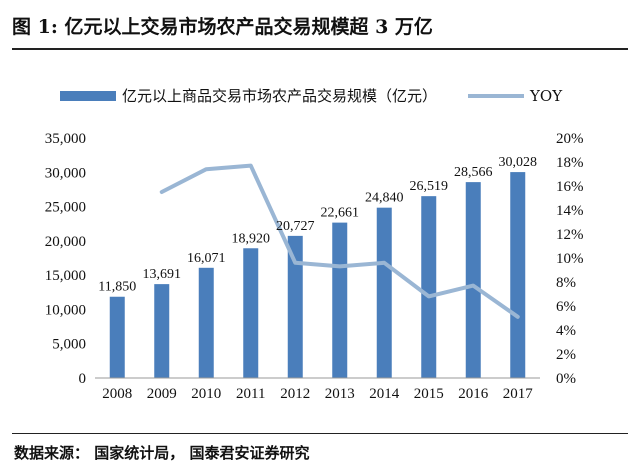  Describe the element at coordinates (162, 453) in the screenshot. I see `data-source-note: 数据来源： 国家统计局， 国泰君安证券研究` at that location.